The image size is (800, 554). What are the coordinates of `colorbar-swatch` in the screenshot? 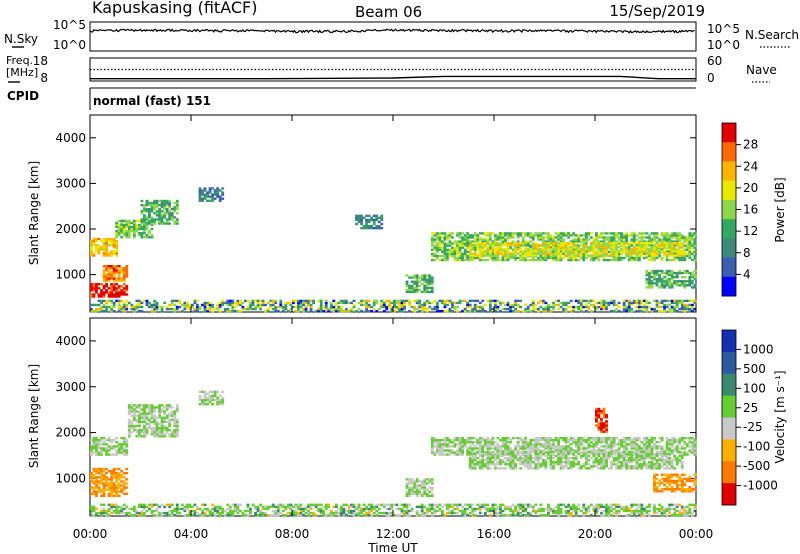 It's located at (729, 133).